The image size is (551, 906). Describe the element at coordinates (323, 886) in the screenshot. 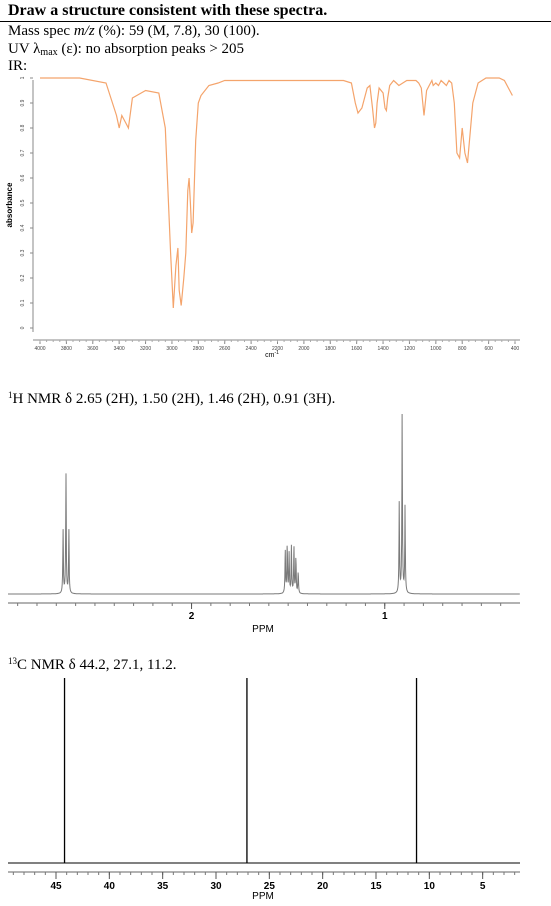

I see `c-nmr-xtick-label: 20` at that location.